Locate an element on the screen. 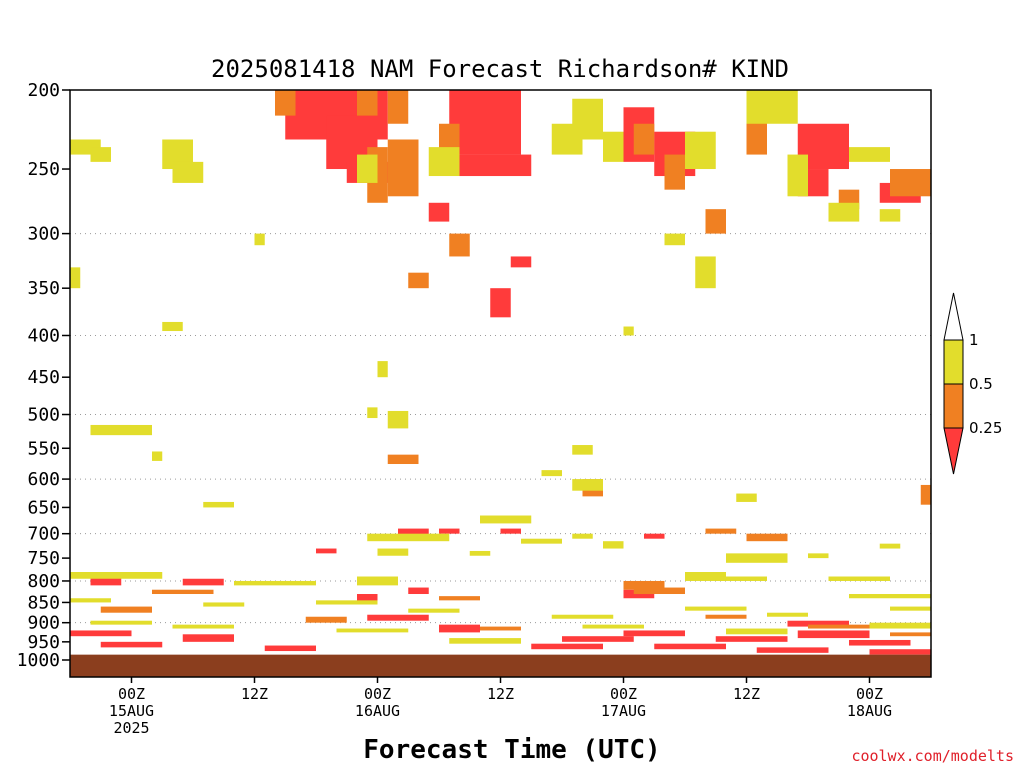  ytick-label-250: 250 is located at coordinates (43, 169).